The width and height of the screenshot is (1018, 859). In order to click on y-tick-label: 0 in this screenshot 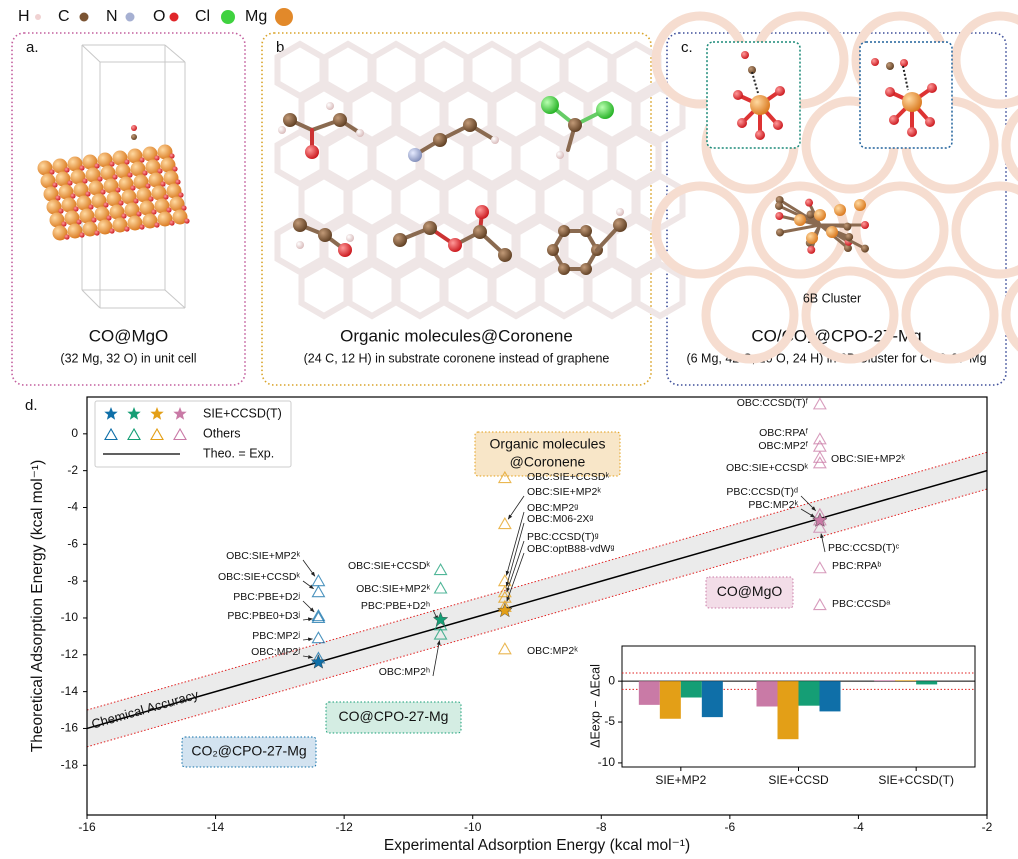, I will do `click(611, 680)`.